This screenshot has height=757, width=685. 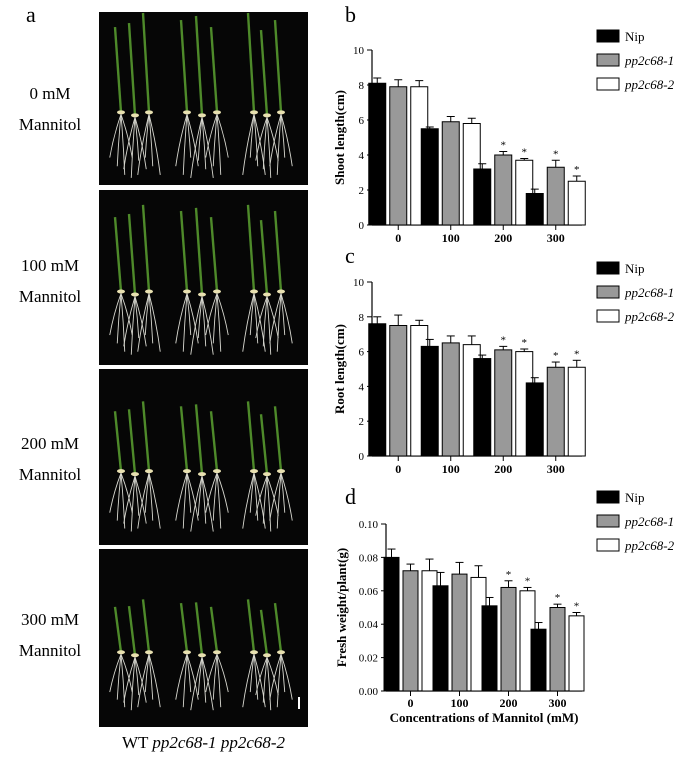 I want to click on x-tick-label: 100, so click(x=460, y=703).